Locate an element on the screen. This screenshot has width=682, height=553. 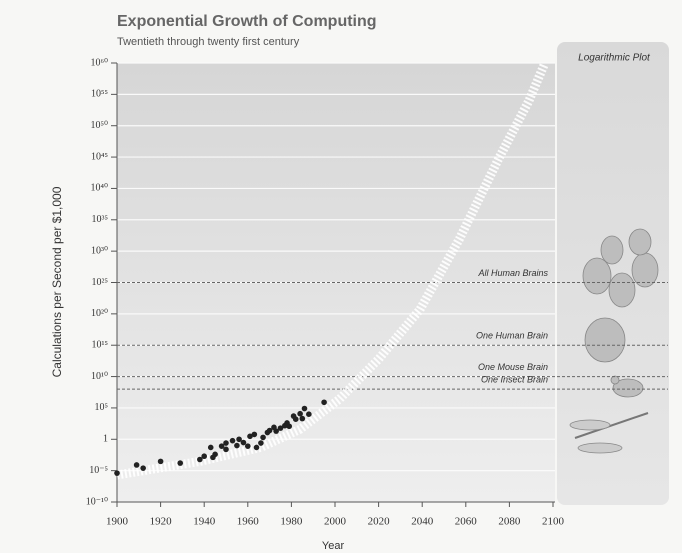
x-tick-label: 2080 is located at coordinates (509, 522).